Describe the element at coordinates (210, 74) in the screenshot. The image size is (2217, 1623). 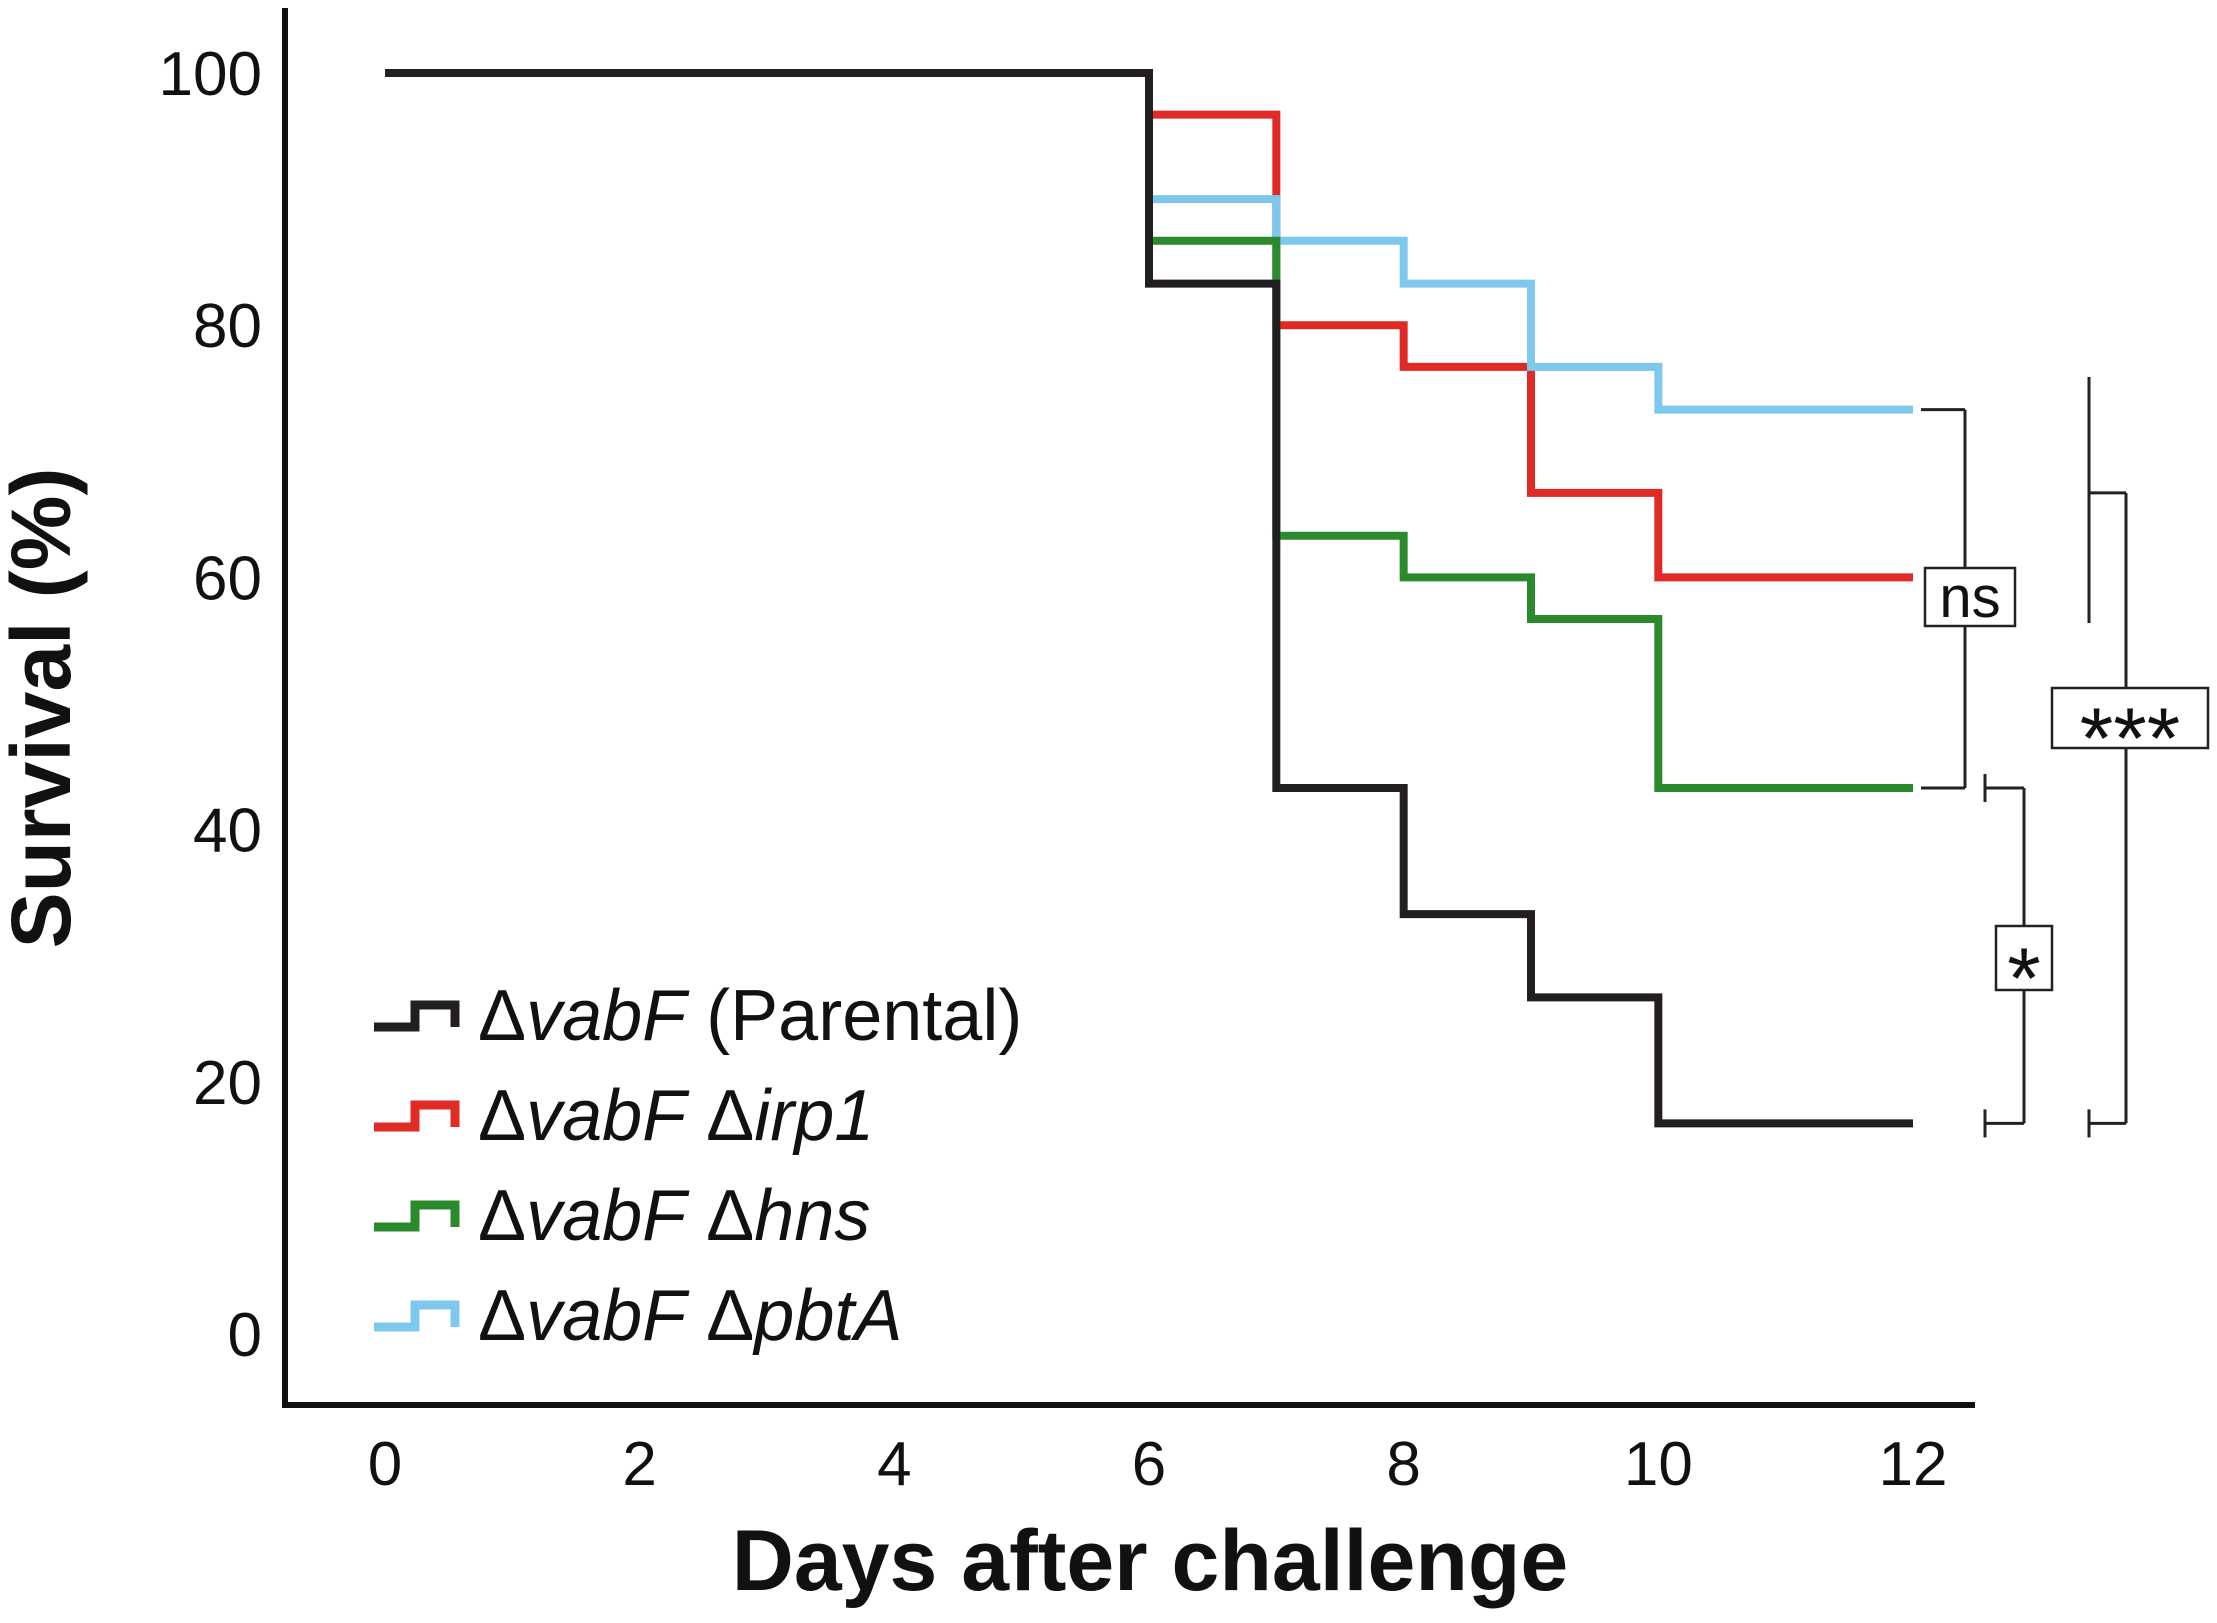
I see `y-tick-label: 100` at that location.